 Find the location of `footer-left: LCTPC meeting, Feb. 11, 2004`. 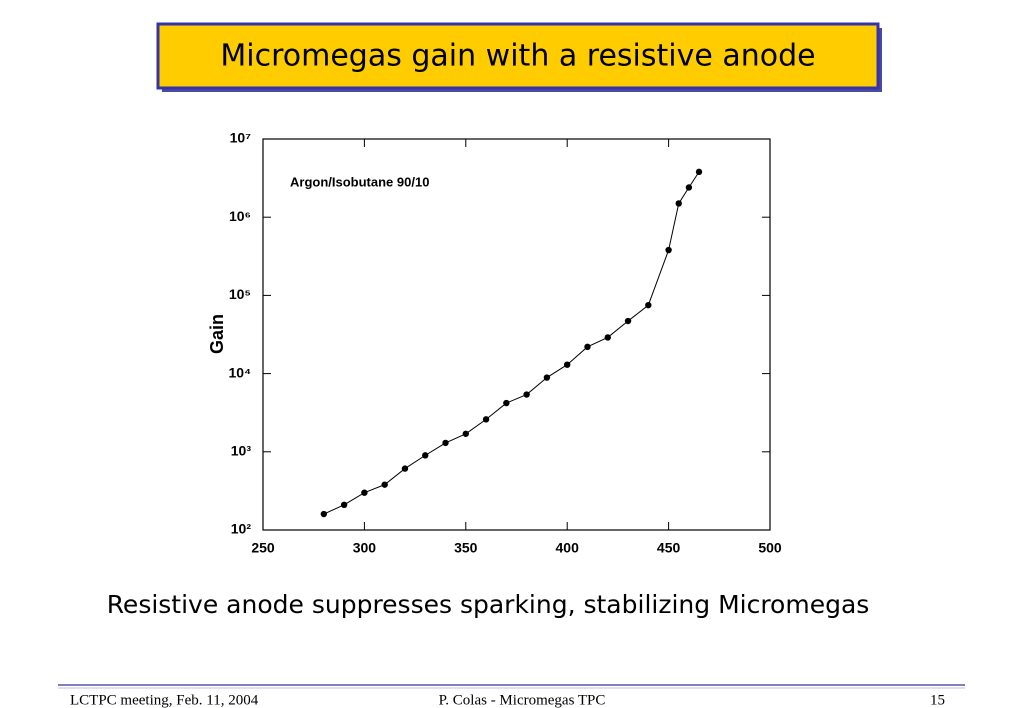

footer-left: LCTPC meeting, Feb. 11, 2004 is located at coordinates (164, 700).